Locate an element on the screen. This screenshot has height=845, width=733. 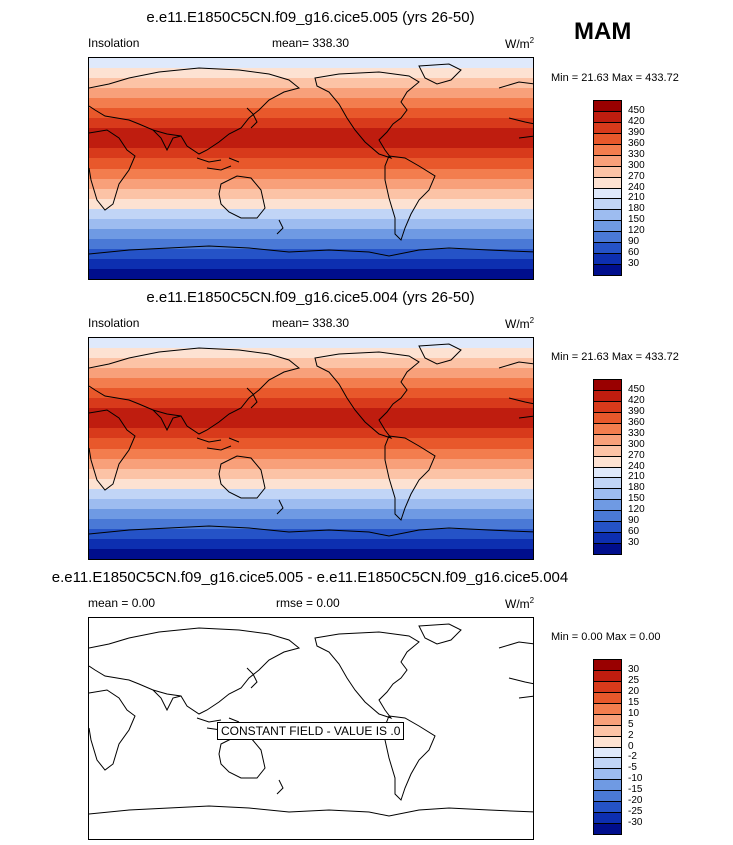
panel-2-coastlines is located at coordinates (311, 440).